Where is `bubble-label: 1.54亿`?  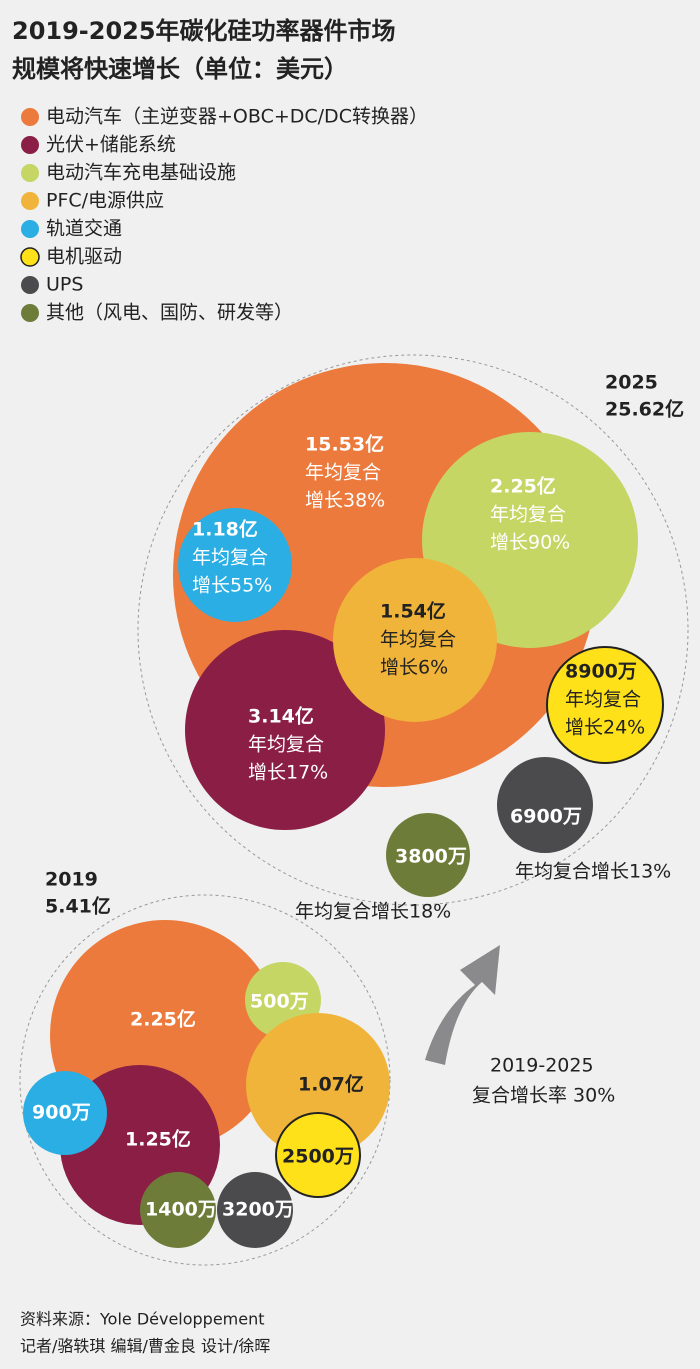
bubble-label: 1.54亿 is located at coordinates (413, 611).